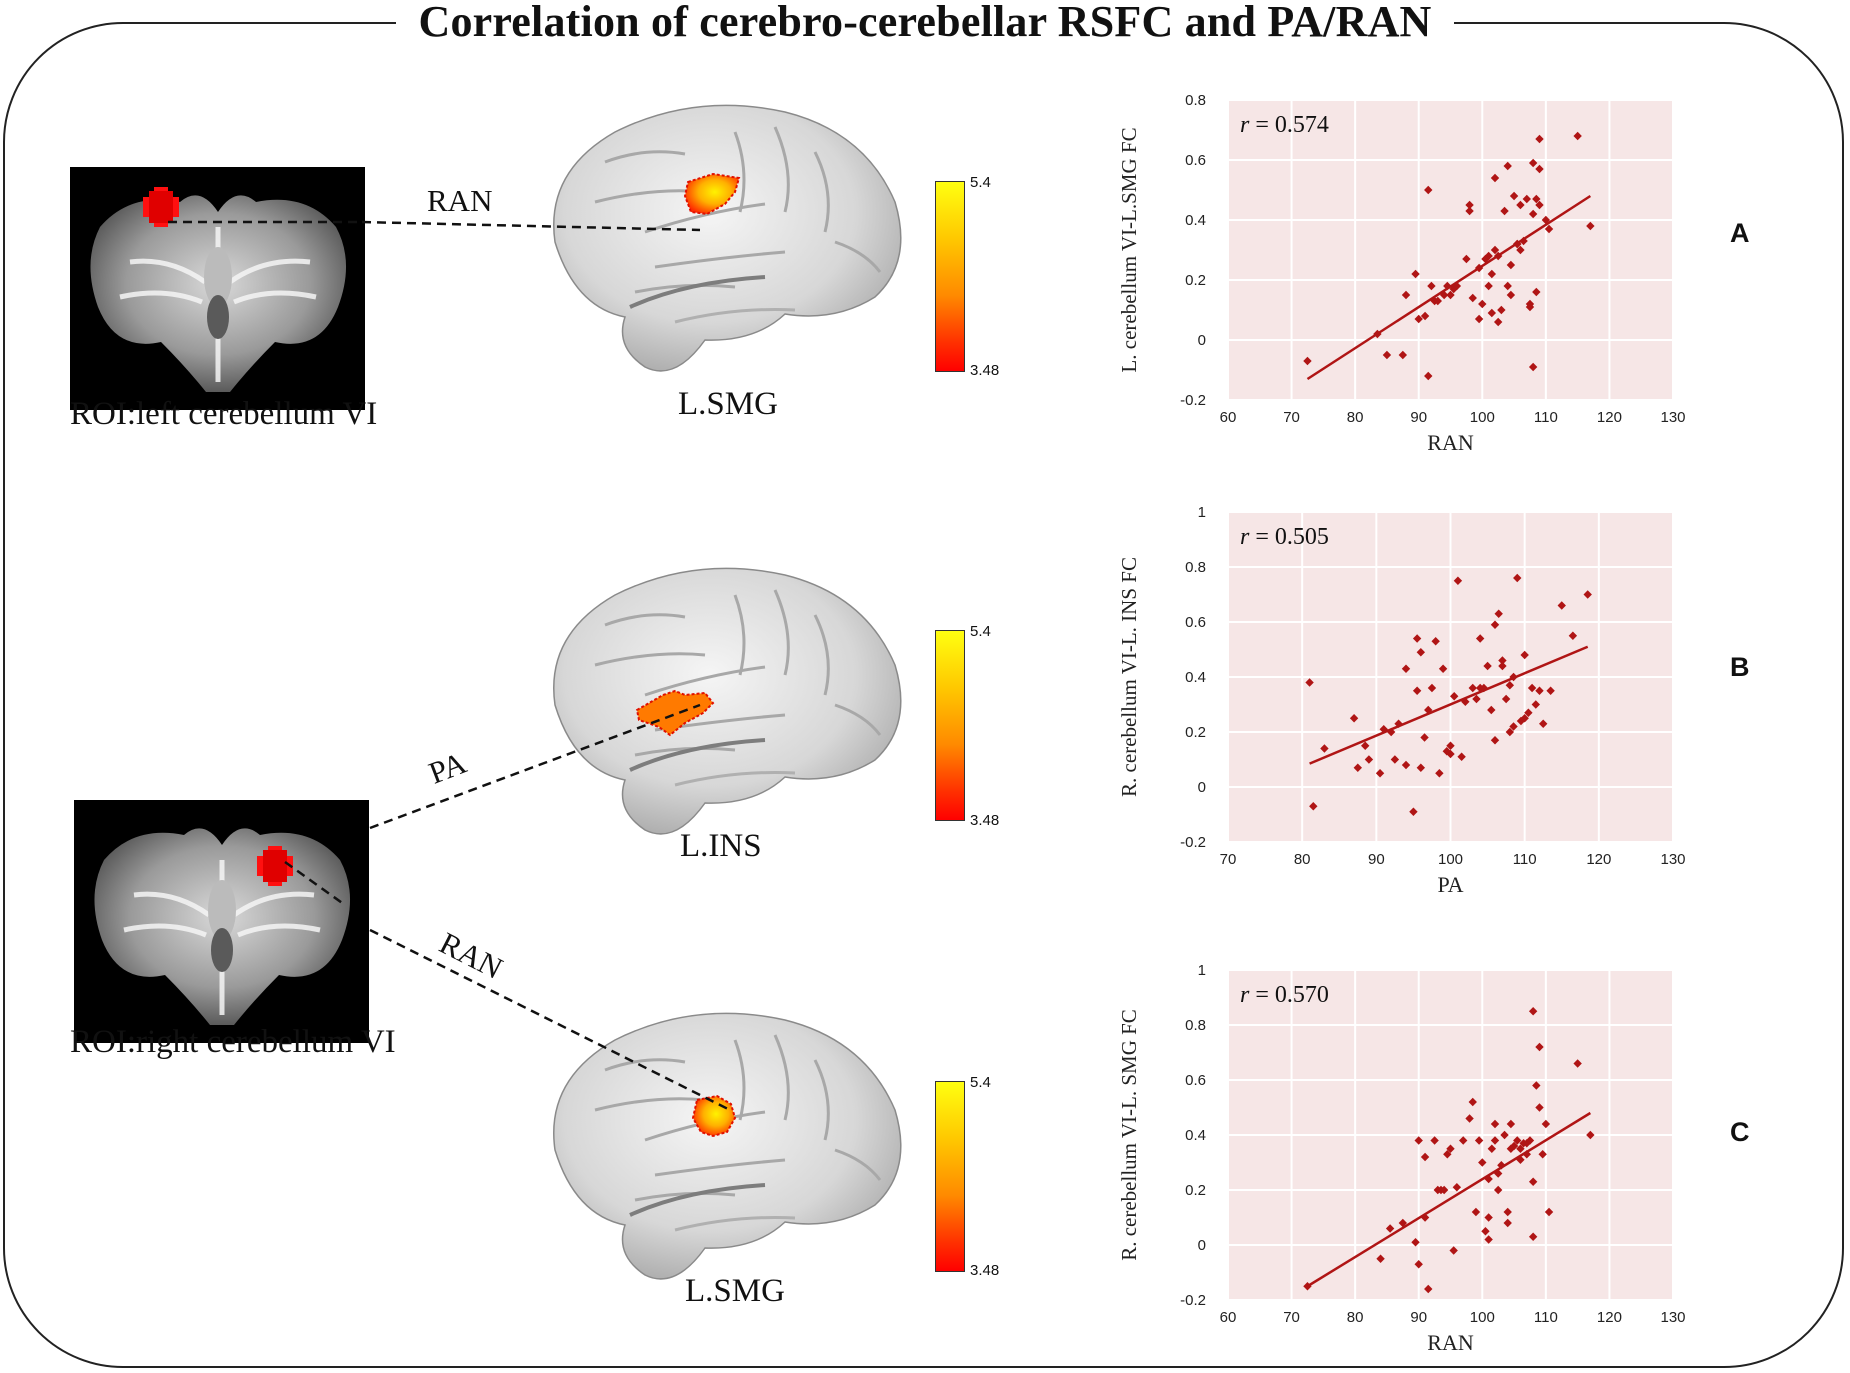  Describe the element at coordinates (1129, 249) in the screenshot. I see `y-axis-label: L. cerebellum VI-L.SMG FC` at that location.